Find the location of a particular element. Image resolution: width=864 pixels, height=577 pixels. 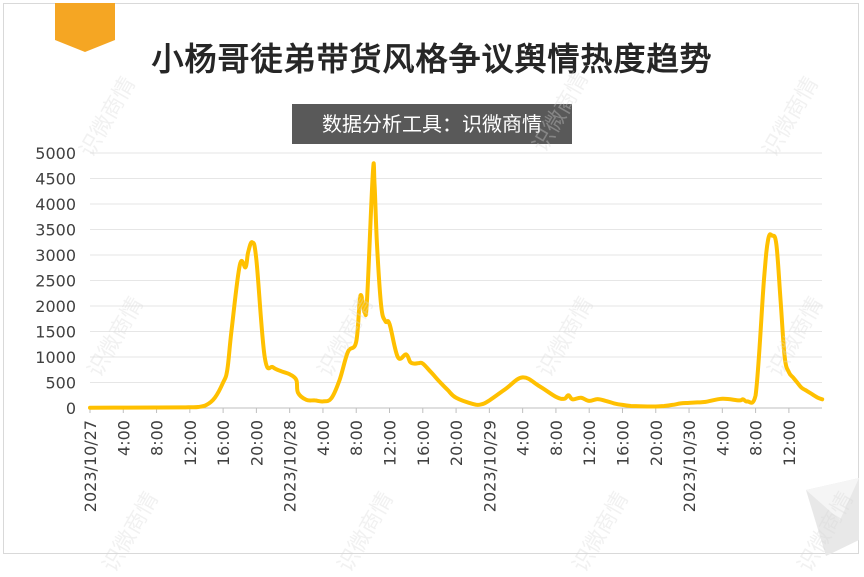

y-axis-ticks: 0 500 1000 1500 2000 2500 3000 3500 4000 4500 5000 is located at coordinates (55, 281).